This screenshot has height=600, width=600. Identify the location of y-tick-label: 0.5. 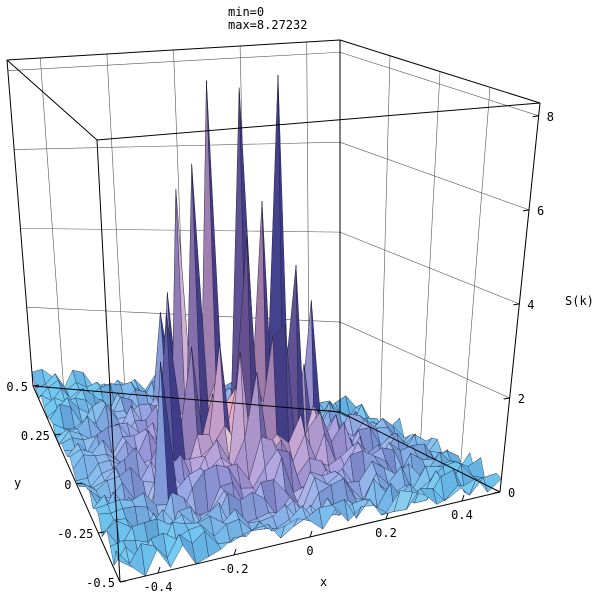
(17, 387).